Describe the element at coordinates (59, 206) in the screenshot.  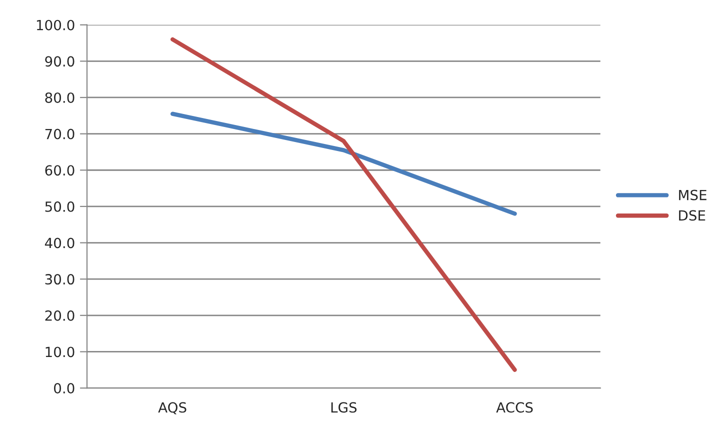
I see `y-tick-label: 50.0` at that location.